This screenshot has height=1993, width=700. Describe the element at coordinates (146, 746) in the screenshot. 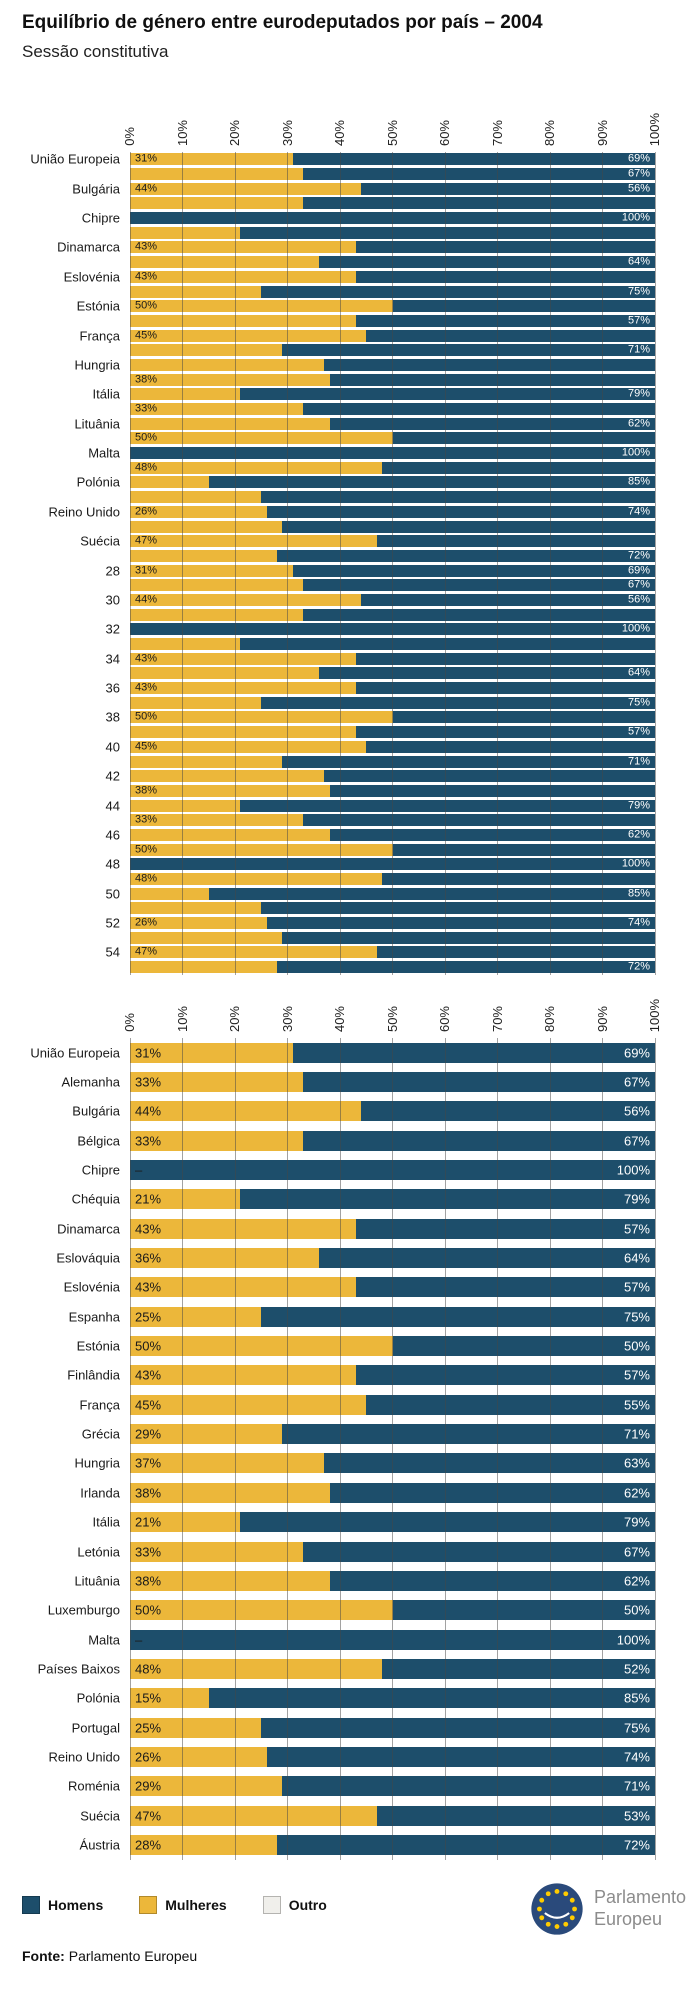

I see `women-value-label: 45%` at that location.